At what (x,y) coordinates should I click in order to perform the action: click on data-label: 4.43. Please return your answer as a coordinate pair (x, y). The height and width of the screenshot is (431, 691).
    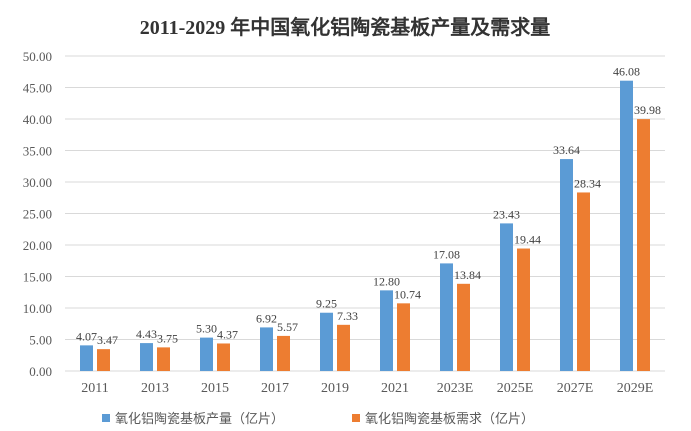
    Looking at the image, I should click on (146, 334).